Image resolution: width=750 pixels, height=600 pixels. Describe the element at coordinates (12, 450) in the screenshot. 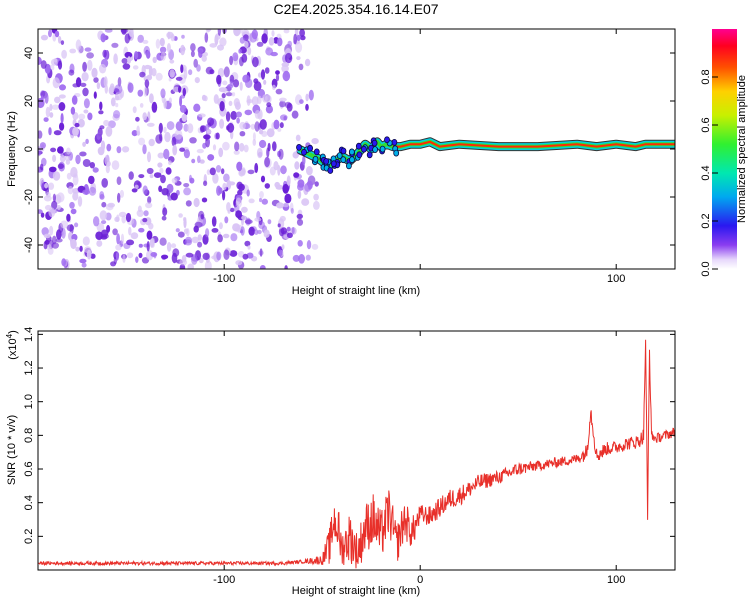

I see `snr-y-label: SNR (10 * v/v)` at that location.